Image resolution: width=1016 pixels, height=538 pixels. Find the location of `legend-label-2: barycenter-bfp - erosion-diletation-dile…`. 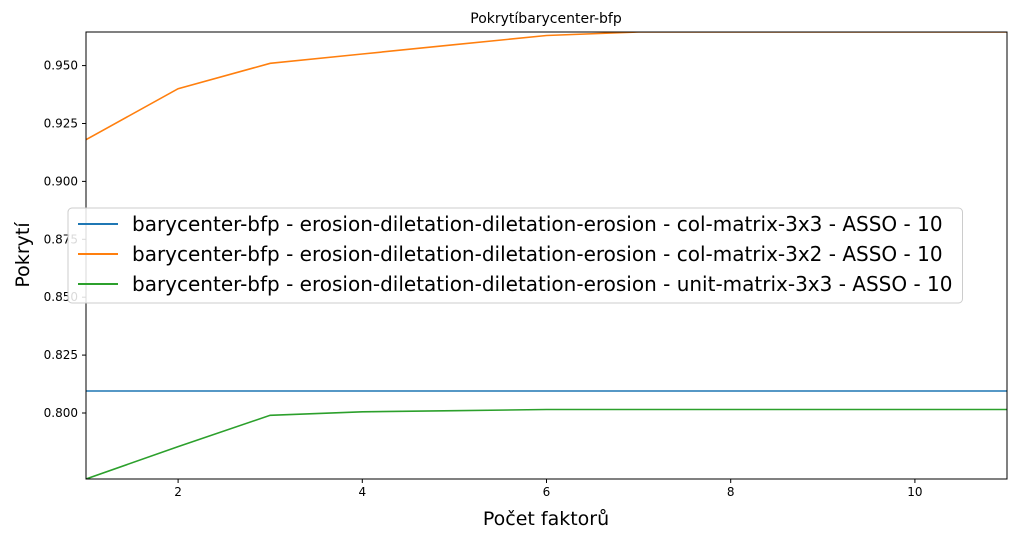

legend-label-2: barycenter-bfp - erosion-diletation-dile… is located at coordinates (537, 254).